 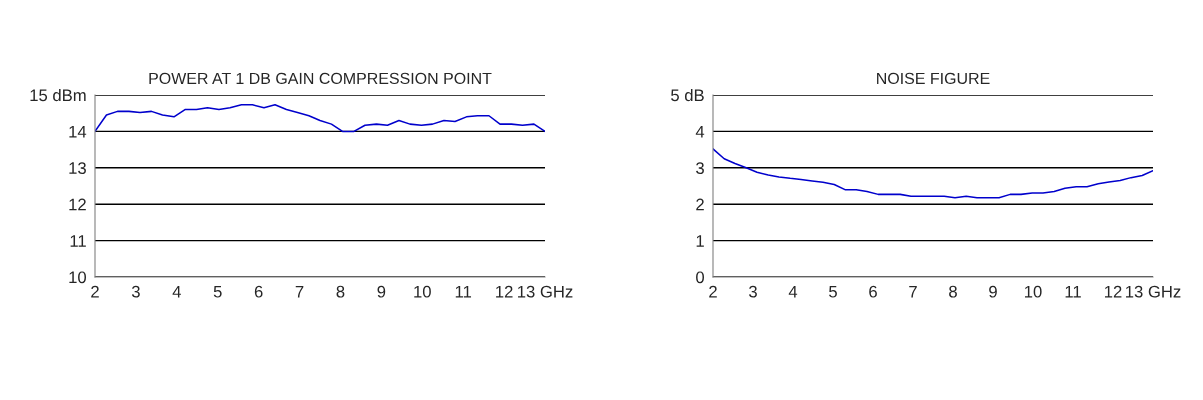 What do you see at coordinates (700, 277) in the screenshot?
I see `y-tick-label: 0` at bounding box center [700, 277].